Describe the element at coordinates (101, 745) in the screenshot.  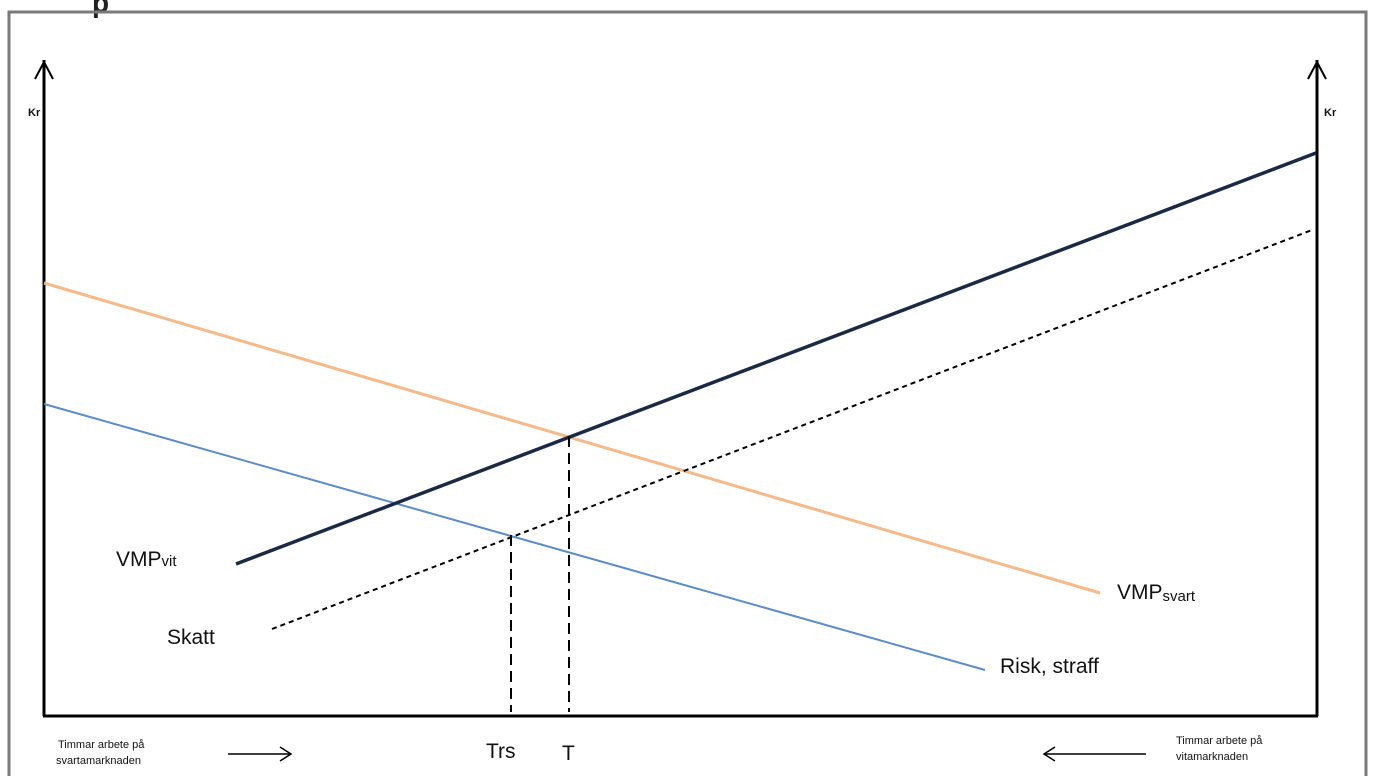
I see `left-x-caption-line1: Timmar arbete på` at that location.